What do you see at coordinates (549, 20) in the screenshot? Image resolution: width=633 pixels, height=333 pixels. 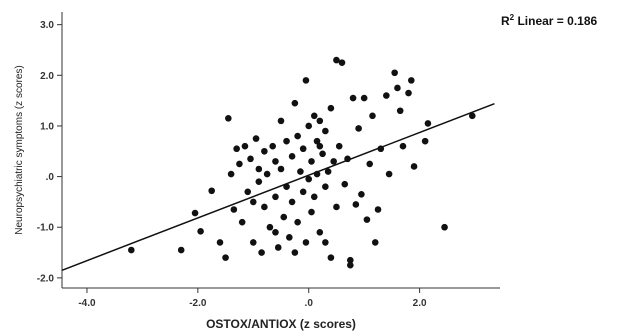 I see `r-squared-annotation: R2 Linear = 0.186` at bounding box center [549, 20].